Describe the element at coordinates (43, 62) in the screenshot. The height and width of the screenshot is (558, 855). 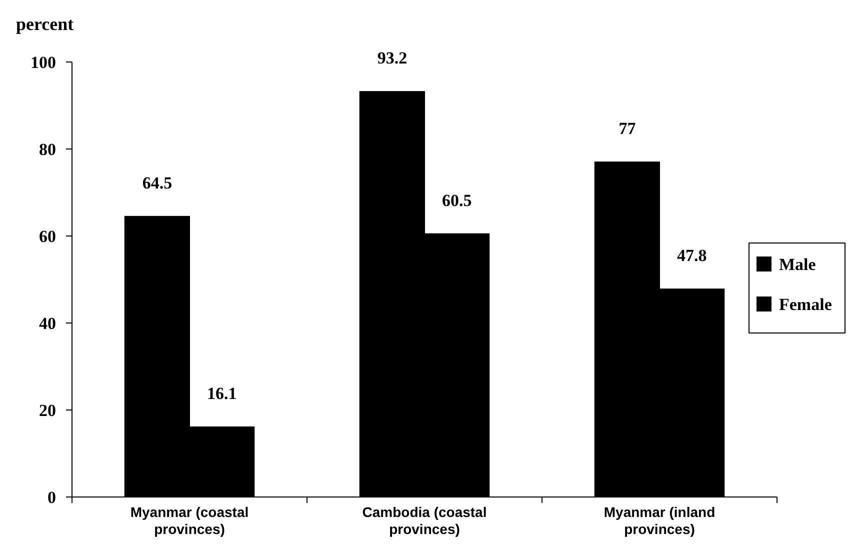
I see `y-tick-label: 100` at that location.